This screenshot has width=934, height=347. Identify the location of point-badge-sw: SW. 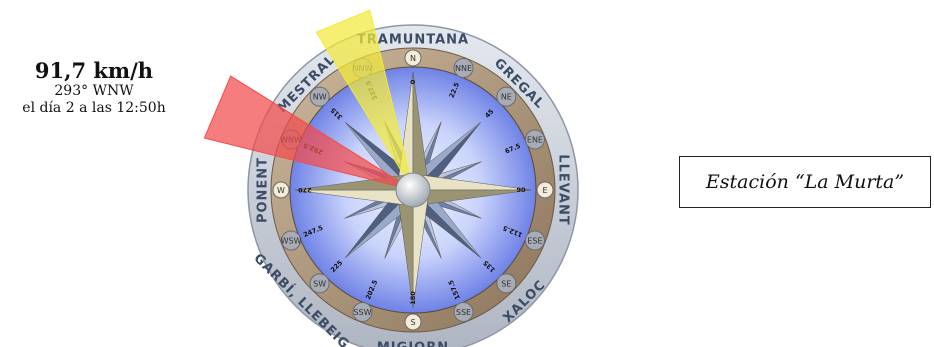
(319, 283).